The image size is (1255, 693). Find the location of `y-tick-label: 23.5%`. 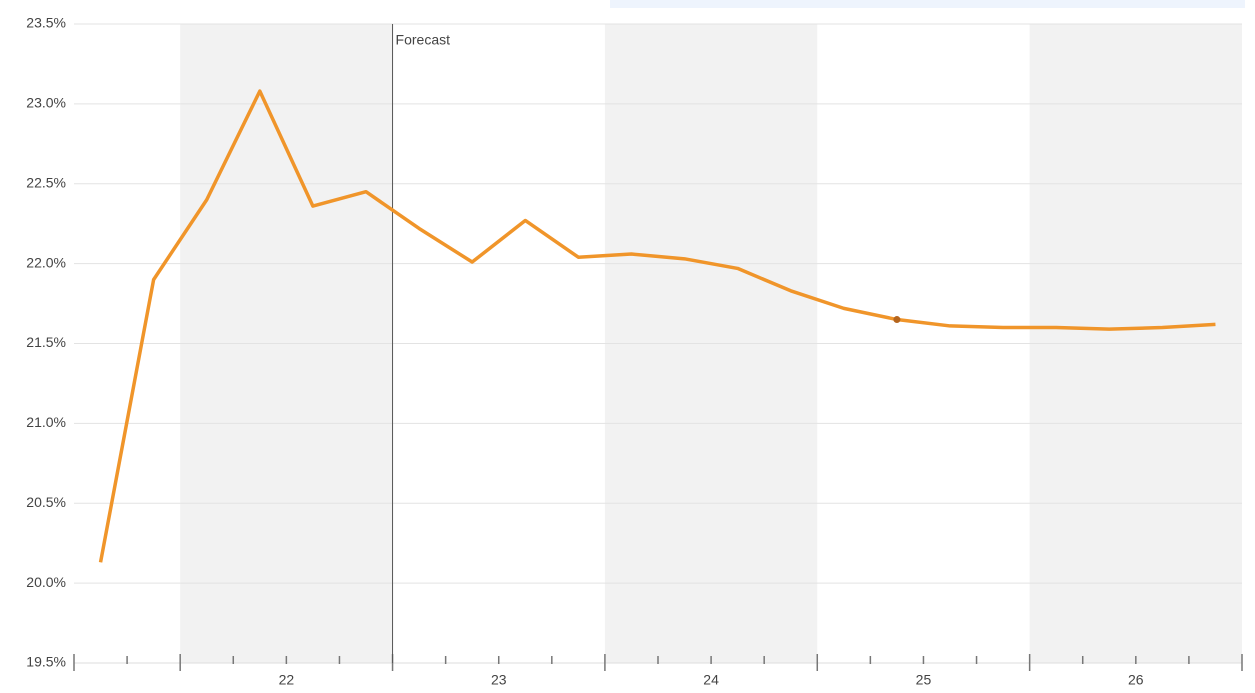

y-tick-label: 23.5% is located at coordinates (46, 23).